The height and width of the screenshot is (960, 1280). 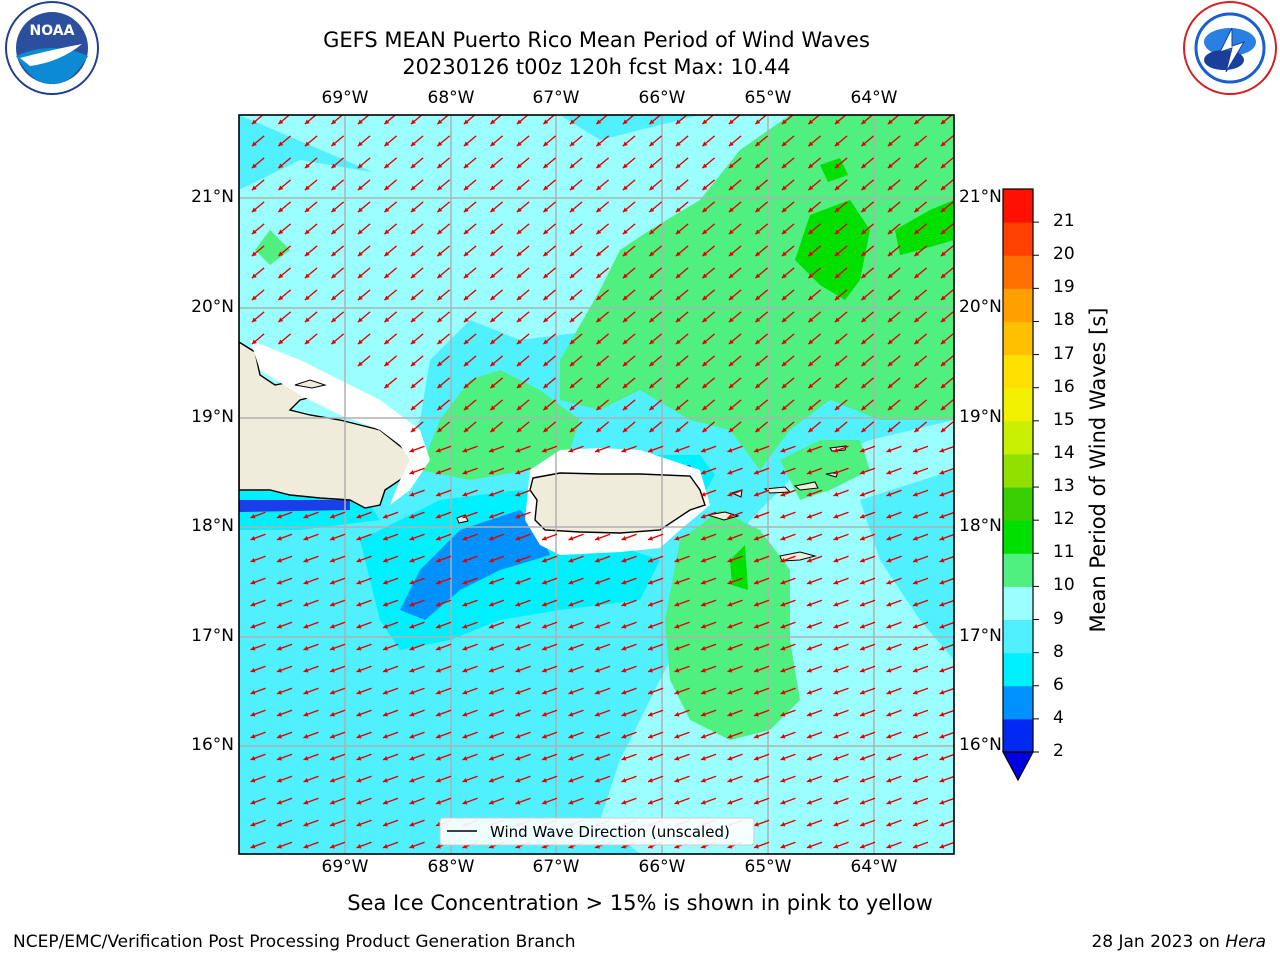 I want to click on footer-host: Hera, so click(x=1245, y=942).